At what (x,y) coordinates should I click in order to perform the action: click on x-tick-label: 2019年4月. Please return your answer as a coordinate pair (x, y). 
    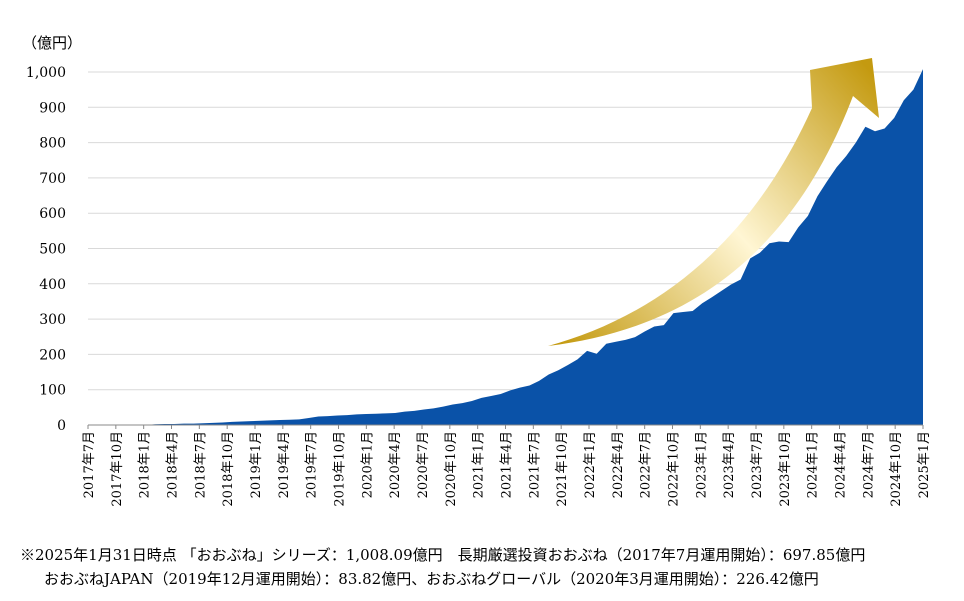
    Looking at the image, I should click on (284, 464).